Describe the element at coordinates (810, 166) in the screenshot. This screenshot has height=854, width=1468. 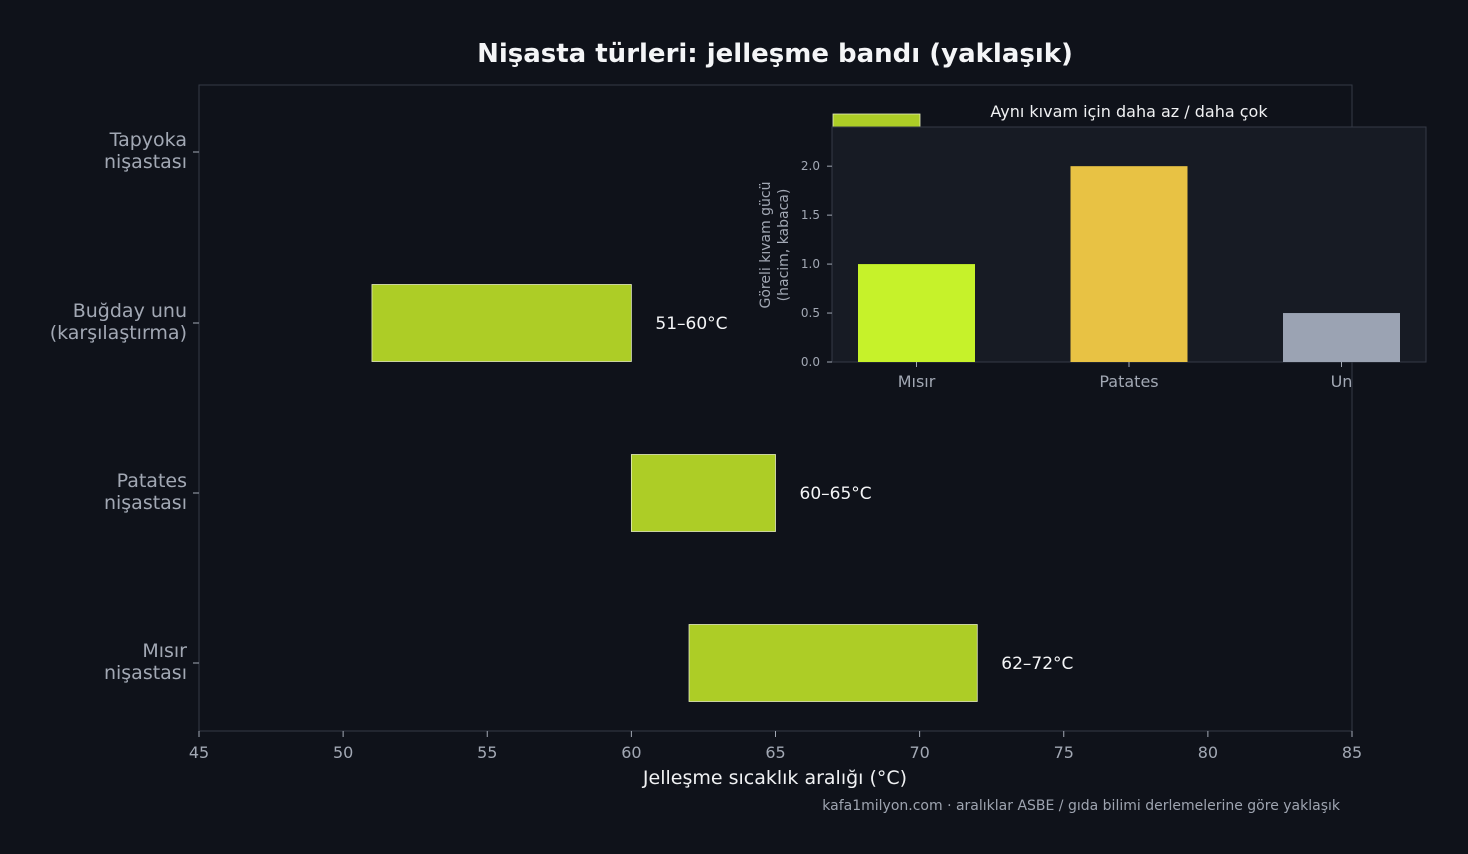
I see `inset-y-tick-label: 2.0` at that location.